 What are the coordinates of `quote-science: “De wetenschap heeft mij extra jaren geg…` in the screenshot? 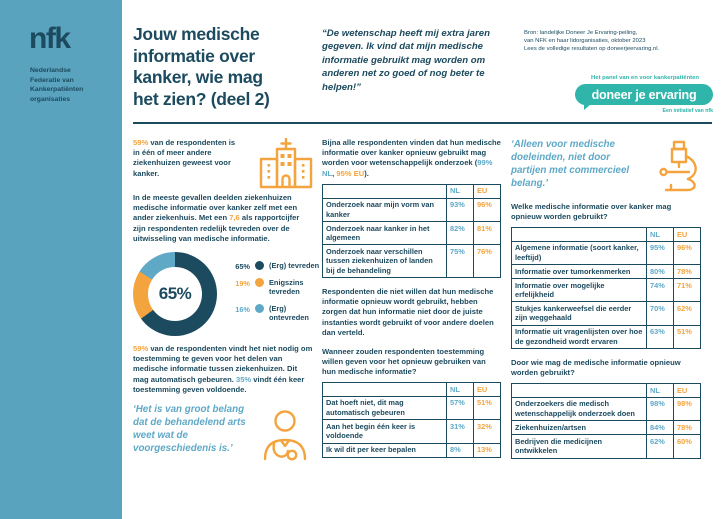 It's located at (406, 60).